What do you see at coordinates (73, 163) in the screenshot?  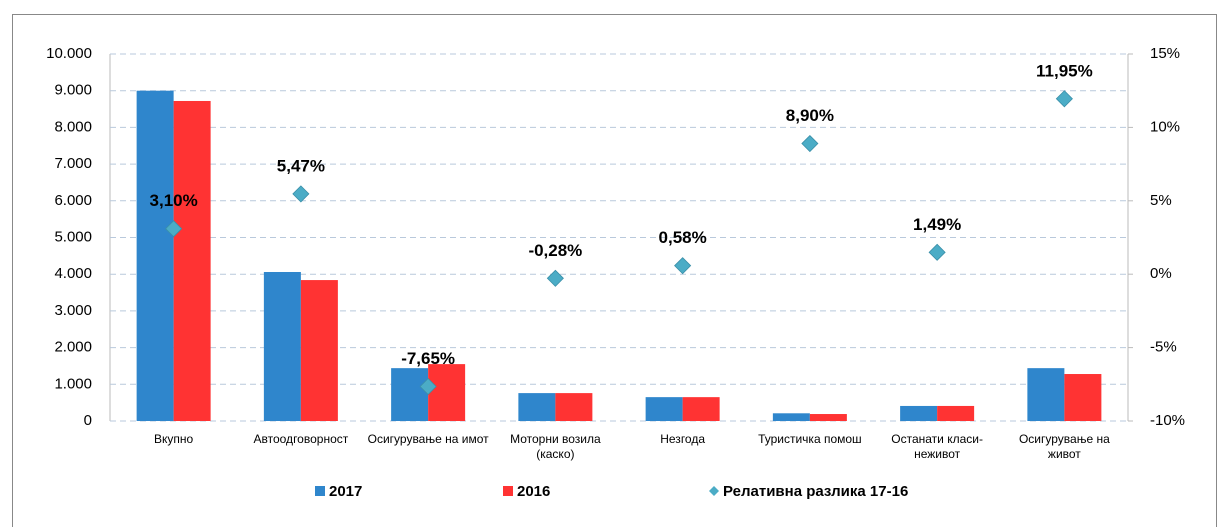 I see `y-tick-label: 7.000` at bounding box center [73, 163].